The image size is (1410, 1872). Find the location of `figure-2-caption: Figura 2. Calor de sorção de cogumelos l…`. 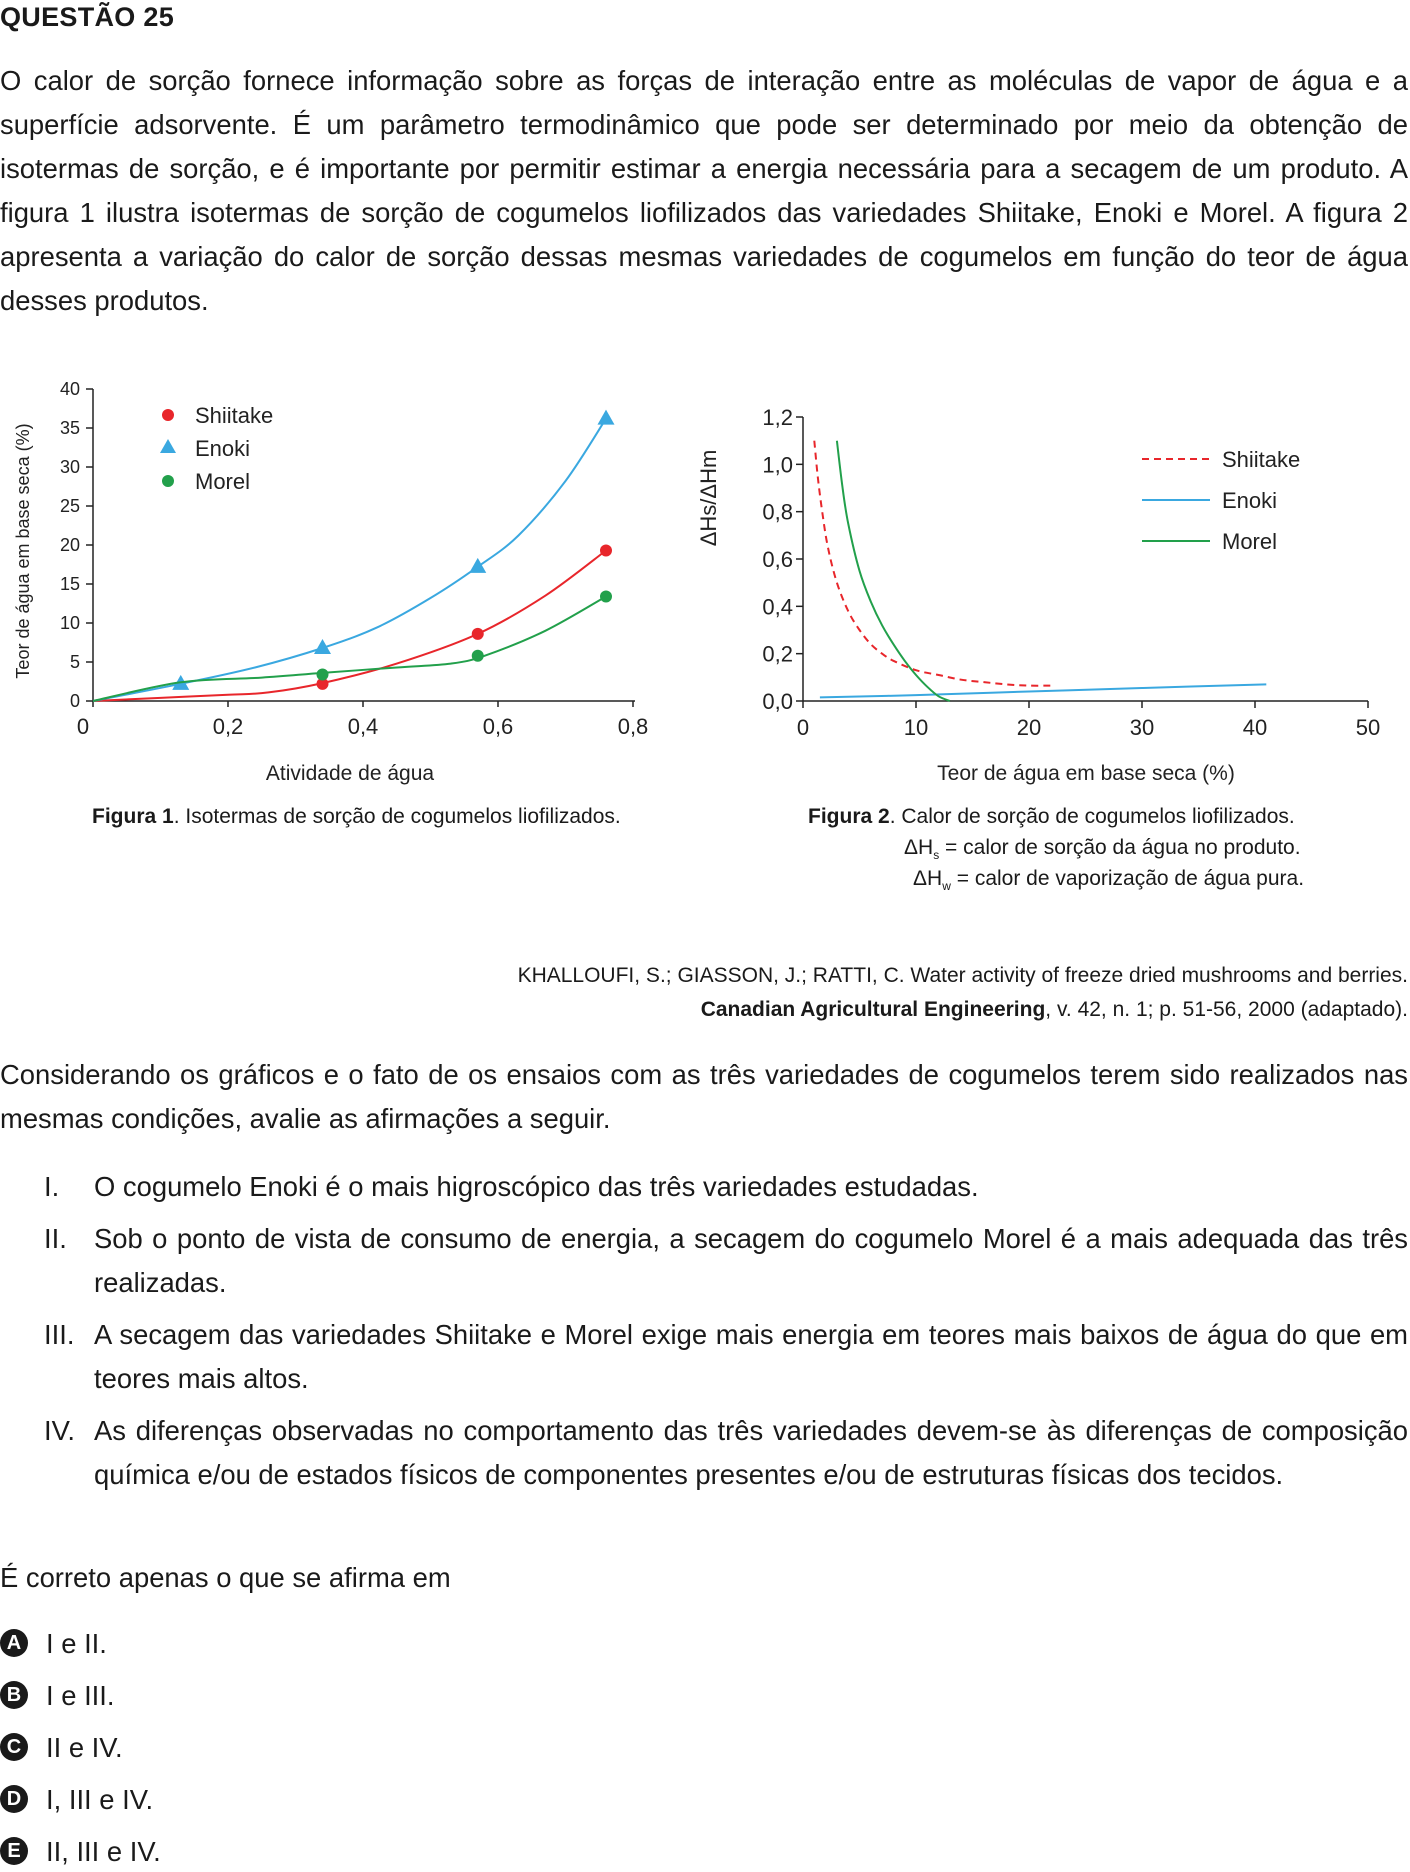

figure-2-caption: Figura 2. Calor de sorção de cogumelos l… is located at coordinates (1051, 816).